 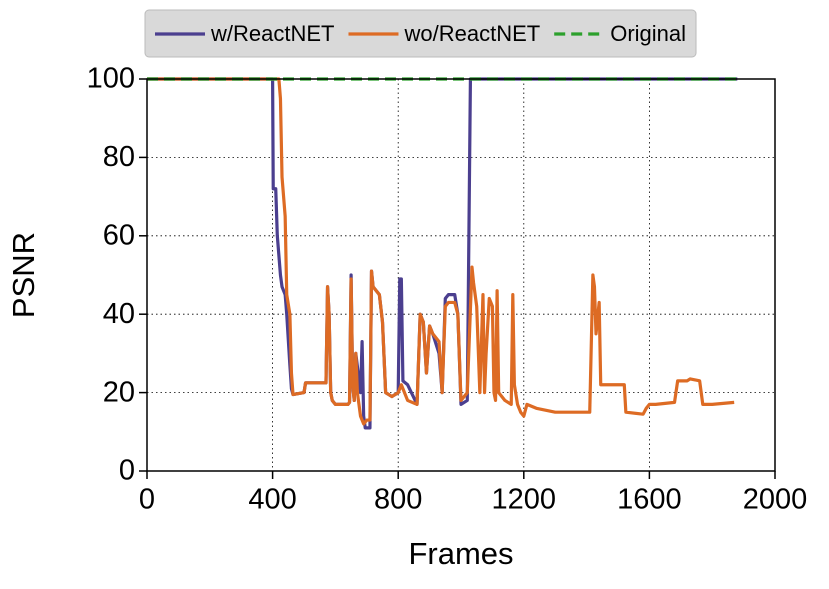 What do you see at coordinates (119, 157) in the screenshot?
I see `y-tick-label: 80` at bounding box center [119, 157].